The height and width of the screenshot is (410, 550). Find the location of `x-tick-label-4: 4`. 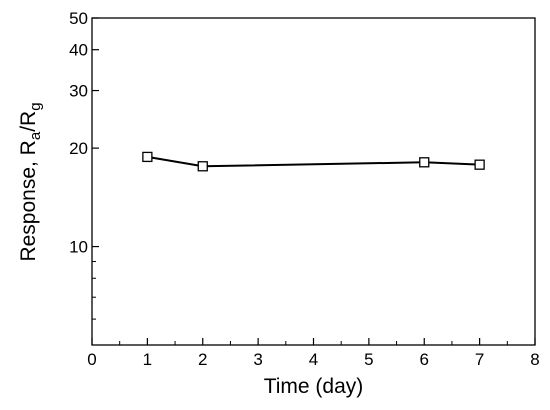

x-tick-label-4: 4 is located at coordinates (313, 359).